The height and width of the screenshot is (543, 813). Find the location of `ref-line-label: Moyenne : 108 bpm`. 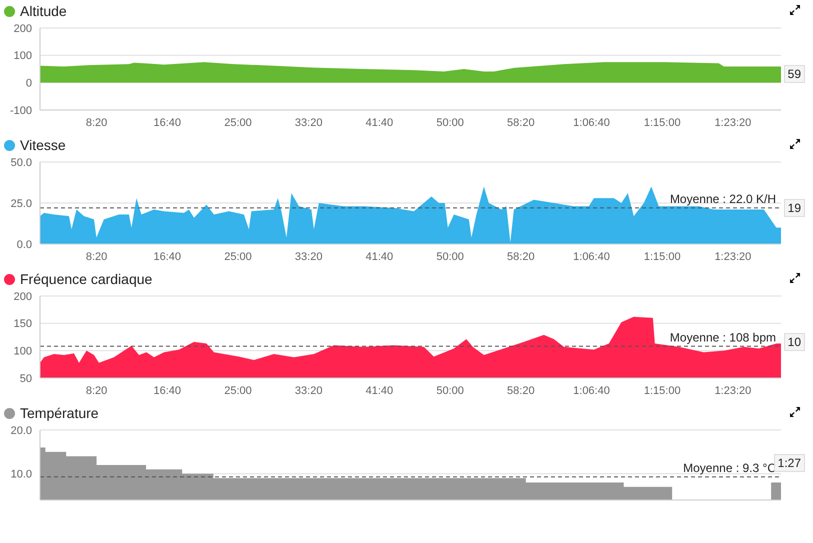

ref-line-label: Moyenne : 108 bpm is located at coordinates (723, 337).